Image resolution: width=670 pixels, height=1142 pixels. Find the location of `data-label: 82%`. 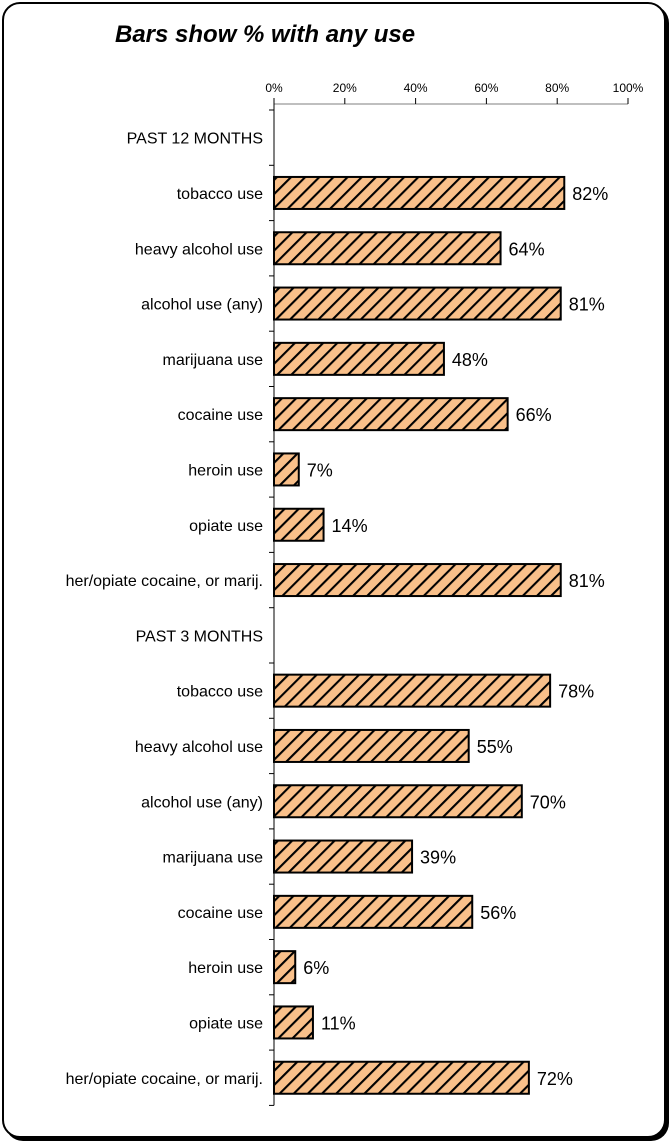

data-label: 82% is located at coordinates (590, 194).